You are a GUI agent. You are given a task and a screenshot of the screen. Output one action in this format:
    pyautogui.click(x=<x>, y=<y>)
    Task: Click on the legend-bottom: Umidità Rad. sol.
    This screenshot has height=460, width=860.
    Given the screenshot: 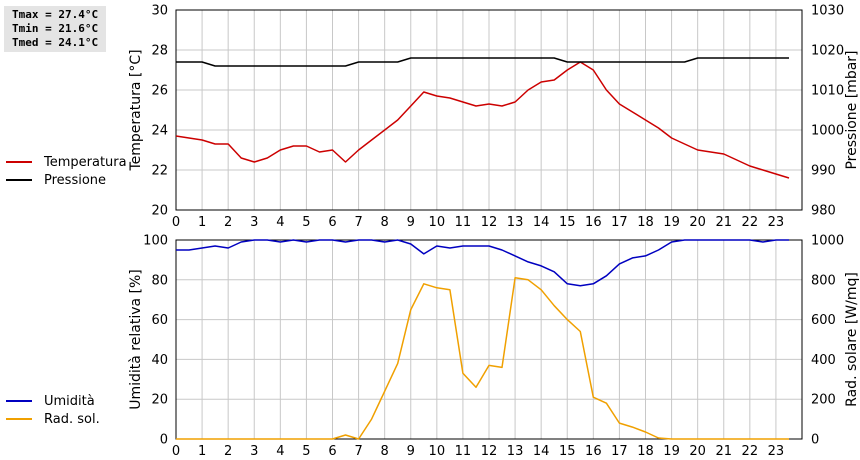 What is the action you would take?
    pyautogui.click(x=53, y=410)
    